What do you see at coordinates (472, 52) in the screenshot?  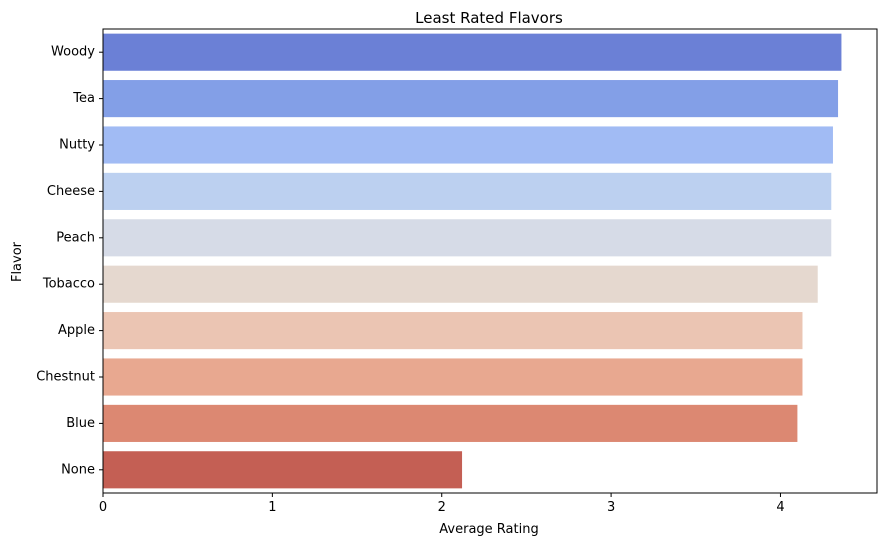 I see `bar-woody` at bounding box center [472, 52].